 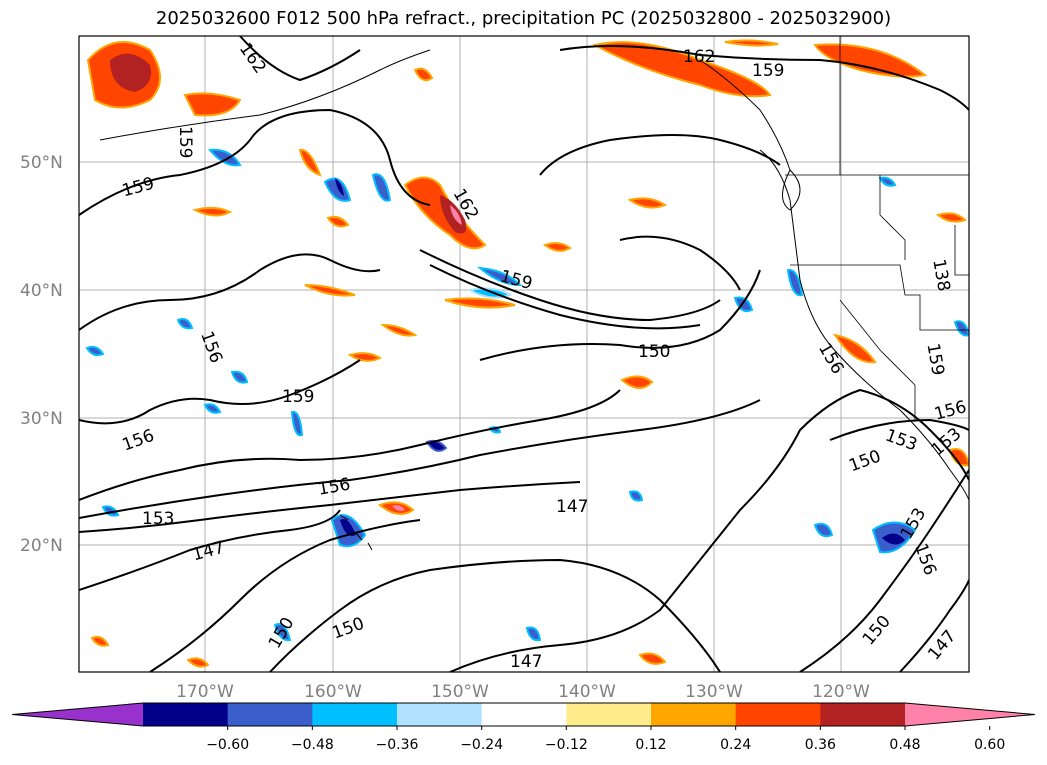 I want to click on lon-label-140w: 140°W, so click(x=587, y=692).